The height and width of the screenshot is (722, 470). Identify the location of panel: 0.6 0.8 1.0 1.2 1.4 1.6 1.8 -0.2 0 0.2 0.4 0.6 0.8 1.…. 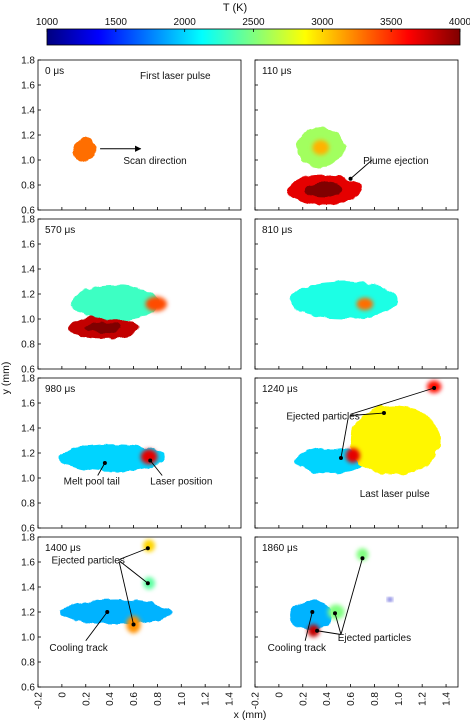
(131, 621).